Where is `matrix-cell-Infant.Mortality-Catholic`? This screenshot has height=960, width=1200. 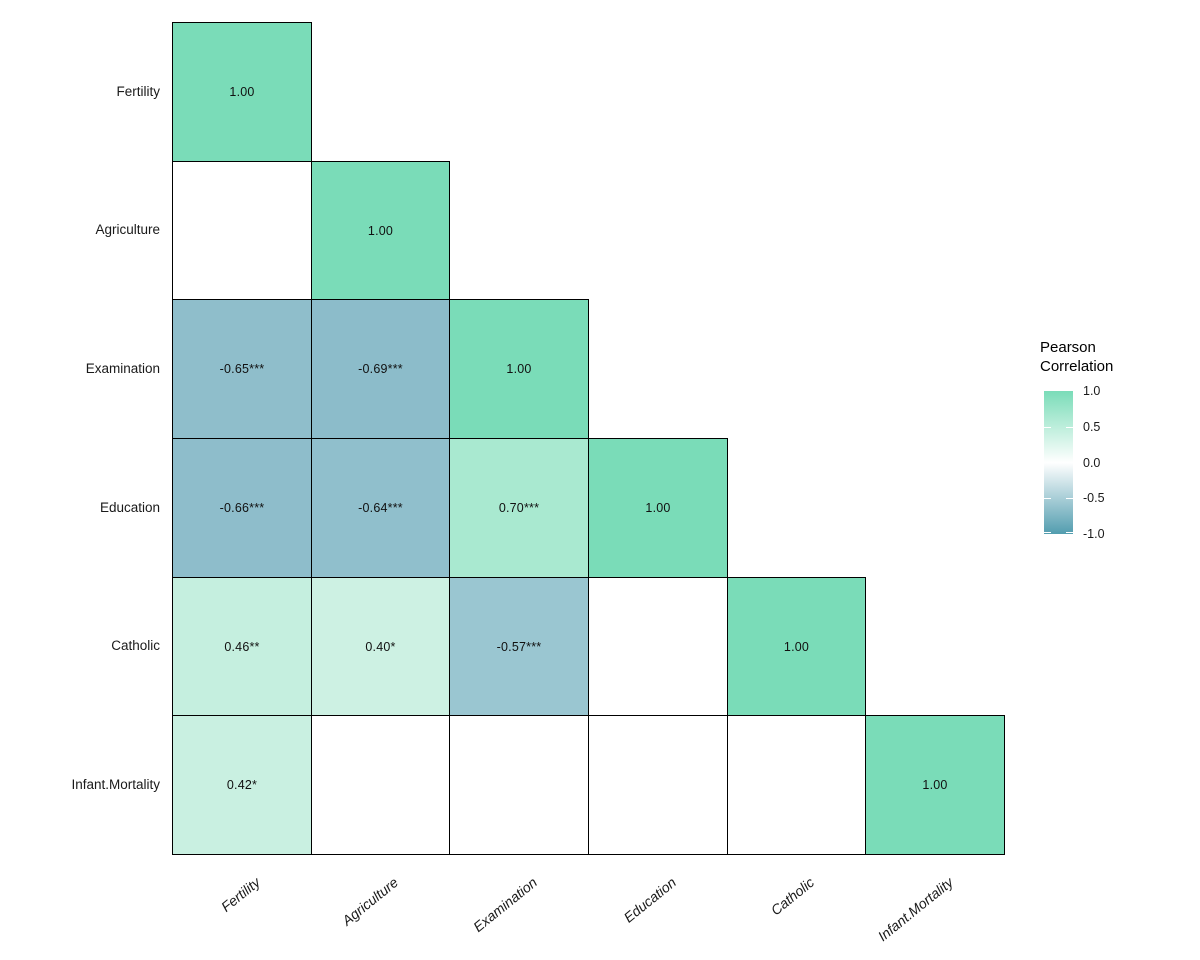 matrix-cell-Infant.Mortality-Catholic is located at coordinates (796, 785).